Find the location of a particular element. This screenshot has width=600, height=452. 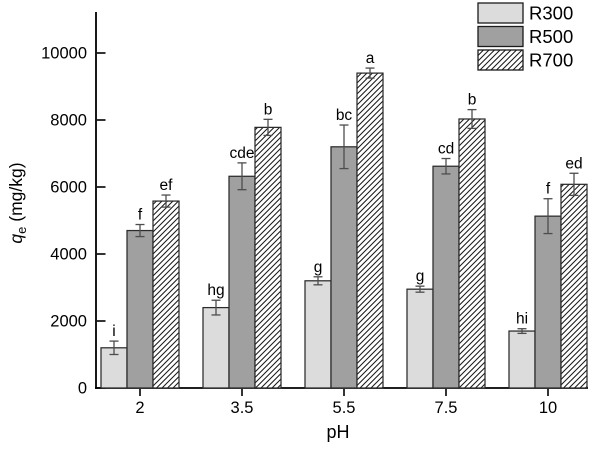

sig-letter-R500-pH7.5: cd is located at coordinates (446, 149).